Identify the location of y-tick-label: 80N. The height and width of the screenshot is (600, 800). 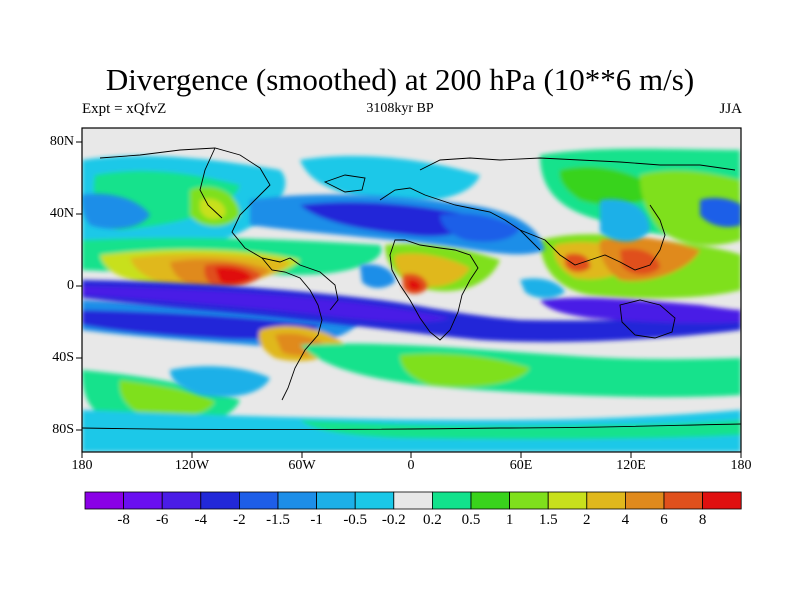
(61, 141).